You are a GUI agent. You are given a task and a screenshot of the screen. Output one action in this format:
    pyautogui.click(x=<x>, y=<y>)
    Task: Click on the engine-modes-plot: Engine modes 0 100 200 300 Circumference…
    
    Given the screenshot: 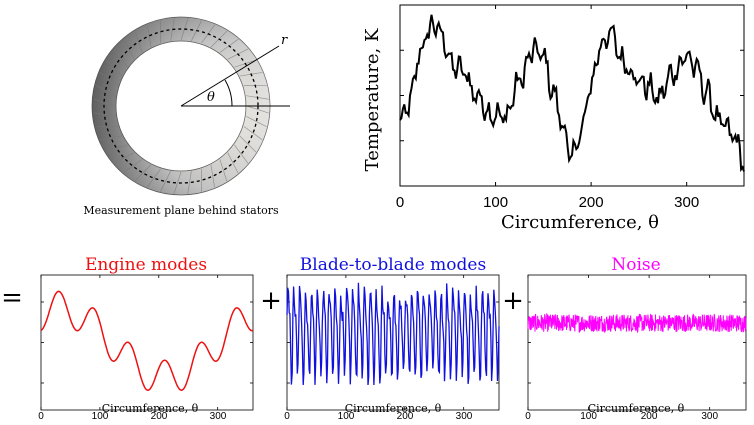 What is the action you would take?
    pyautogui.click(x=146, y=338)
    